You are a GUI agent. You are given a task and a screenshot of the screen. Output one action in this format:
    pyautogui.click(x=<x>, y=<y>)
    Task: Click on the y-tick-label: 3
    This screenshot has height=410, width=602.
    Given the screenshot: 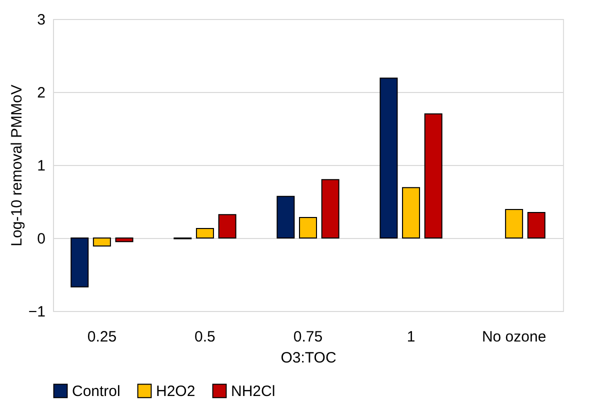 What is the action you would take?
    pyautogui.click(x=41, y=20)
    